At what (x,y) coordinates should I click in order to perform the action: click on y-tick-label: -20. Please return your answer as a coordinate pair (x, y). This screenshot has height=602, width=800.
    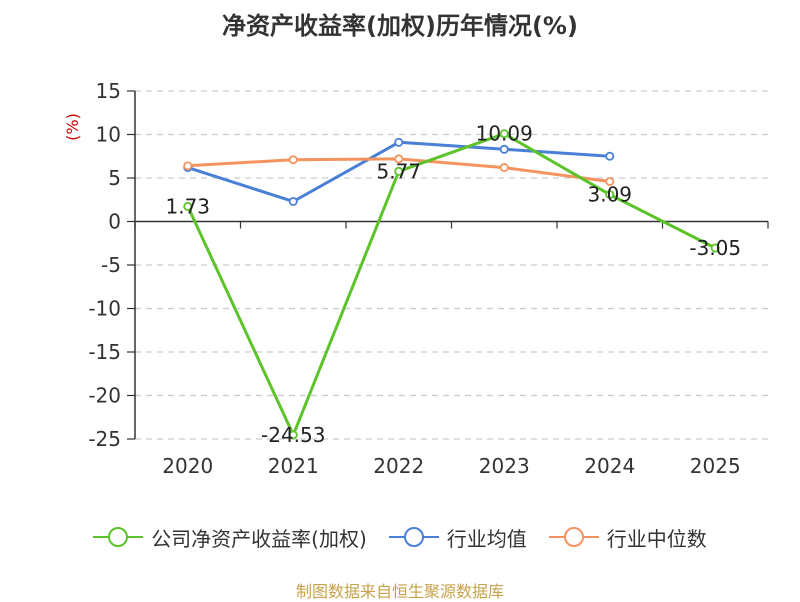
    Looking at the image, I should click on (104, 396).